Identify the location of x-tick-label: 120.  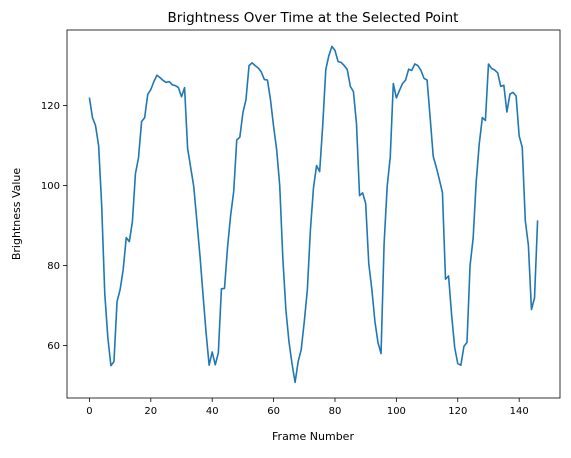
(457, 411).